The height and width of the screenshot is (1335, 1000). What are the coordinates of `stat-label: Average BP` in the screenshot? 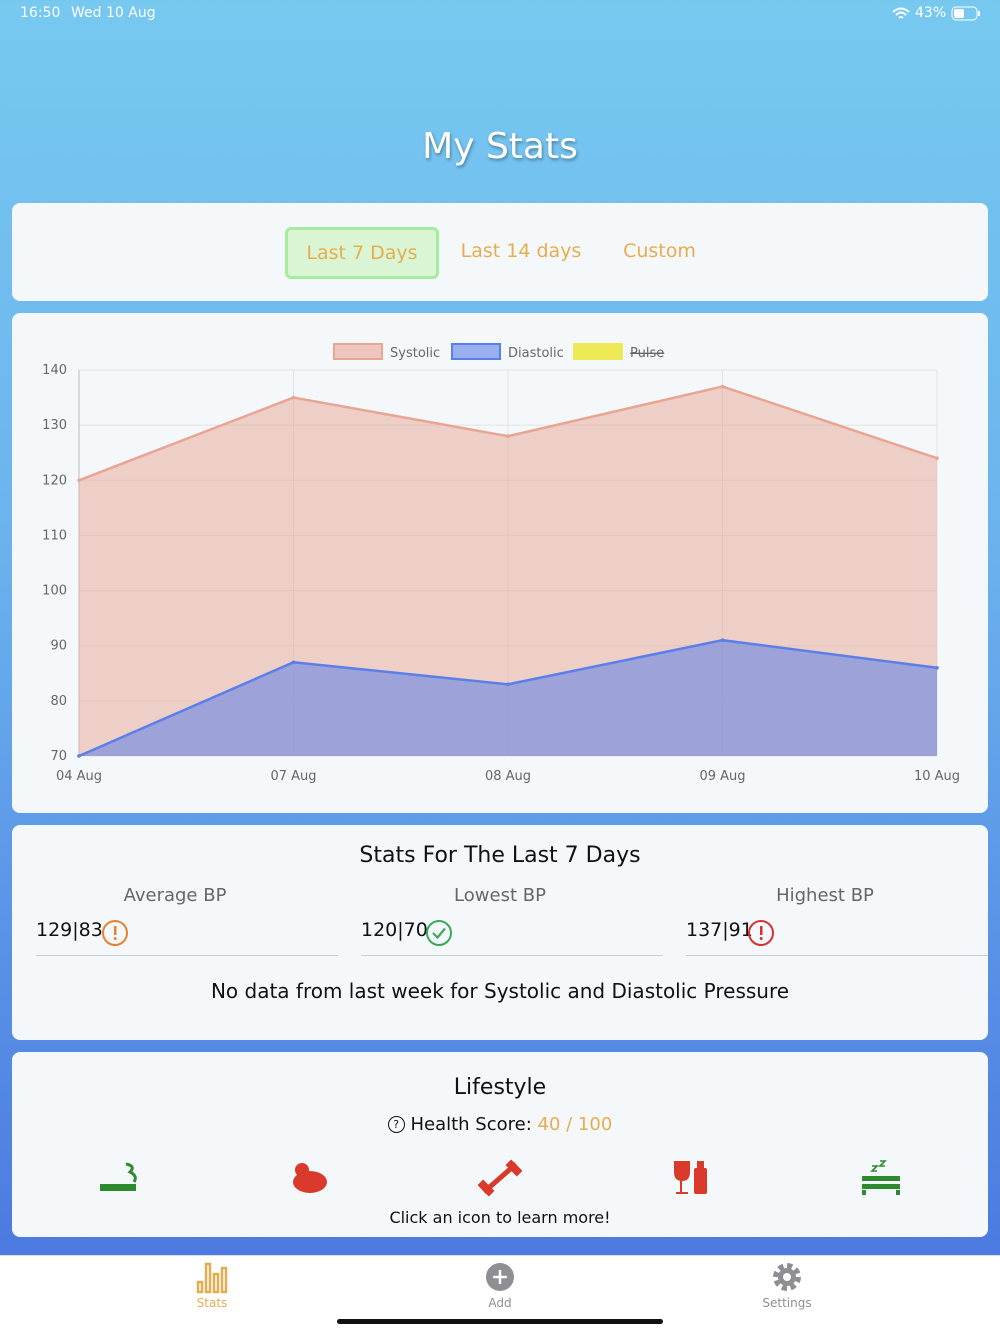 It's located at (175, 895).